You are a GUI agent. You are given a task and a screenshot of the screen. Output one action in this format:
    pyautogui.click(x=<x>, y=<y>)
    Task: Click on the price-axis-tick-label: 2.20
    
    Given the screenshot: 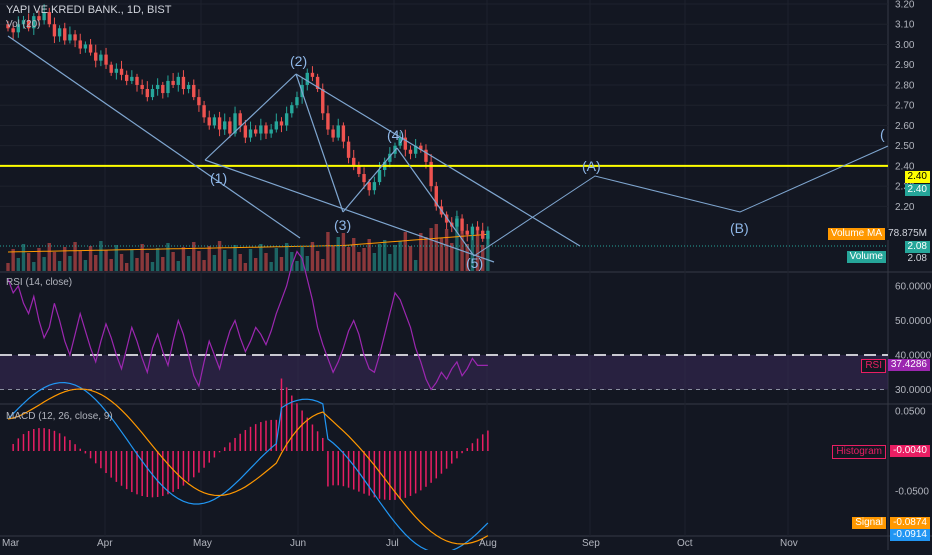 What is the action you would take?
    pyautogui.click(x=905, y=207)
    